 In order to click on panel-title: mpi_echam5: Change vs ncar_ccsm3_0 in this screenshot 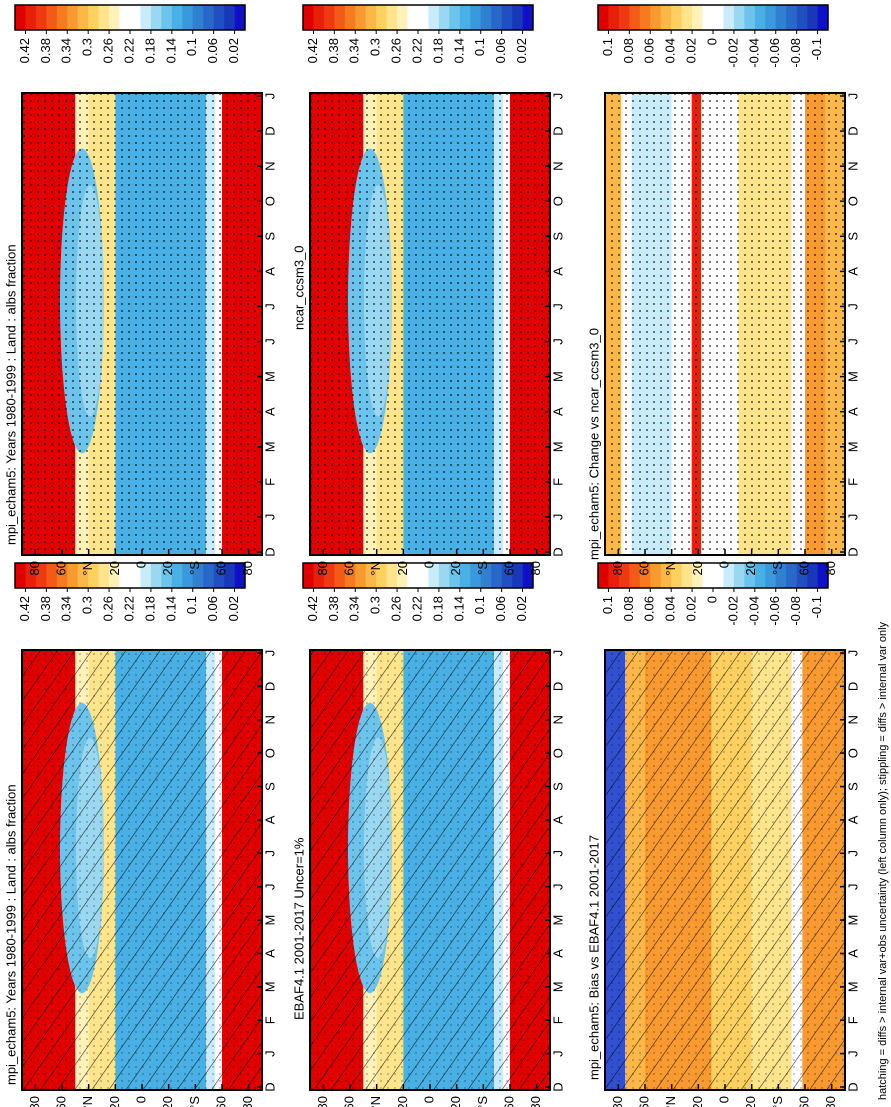, I will do `click(593, 444)`.